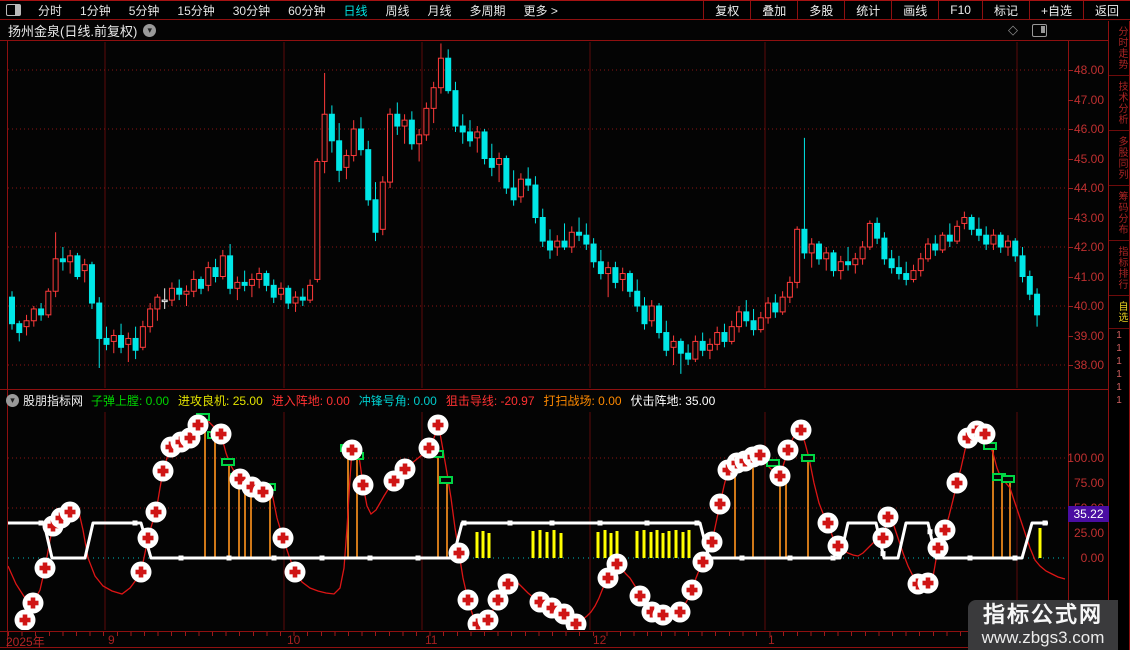 This screenshot has height=650, width=1130. Describe the element at coordinates (397, 401) in the screenshot. I see `indicator-field-冲锋号角: 冲锋号角: 0.00` at that location.